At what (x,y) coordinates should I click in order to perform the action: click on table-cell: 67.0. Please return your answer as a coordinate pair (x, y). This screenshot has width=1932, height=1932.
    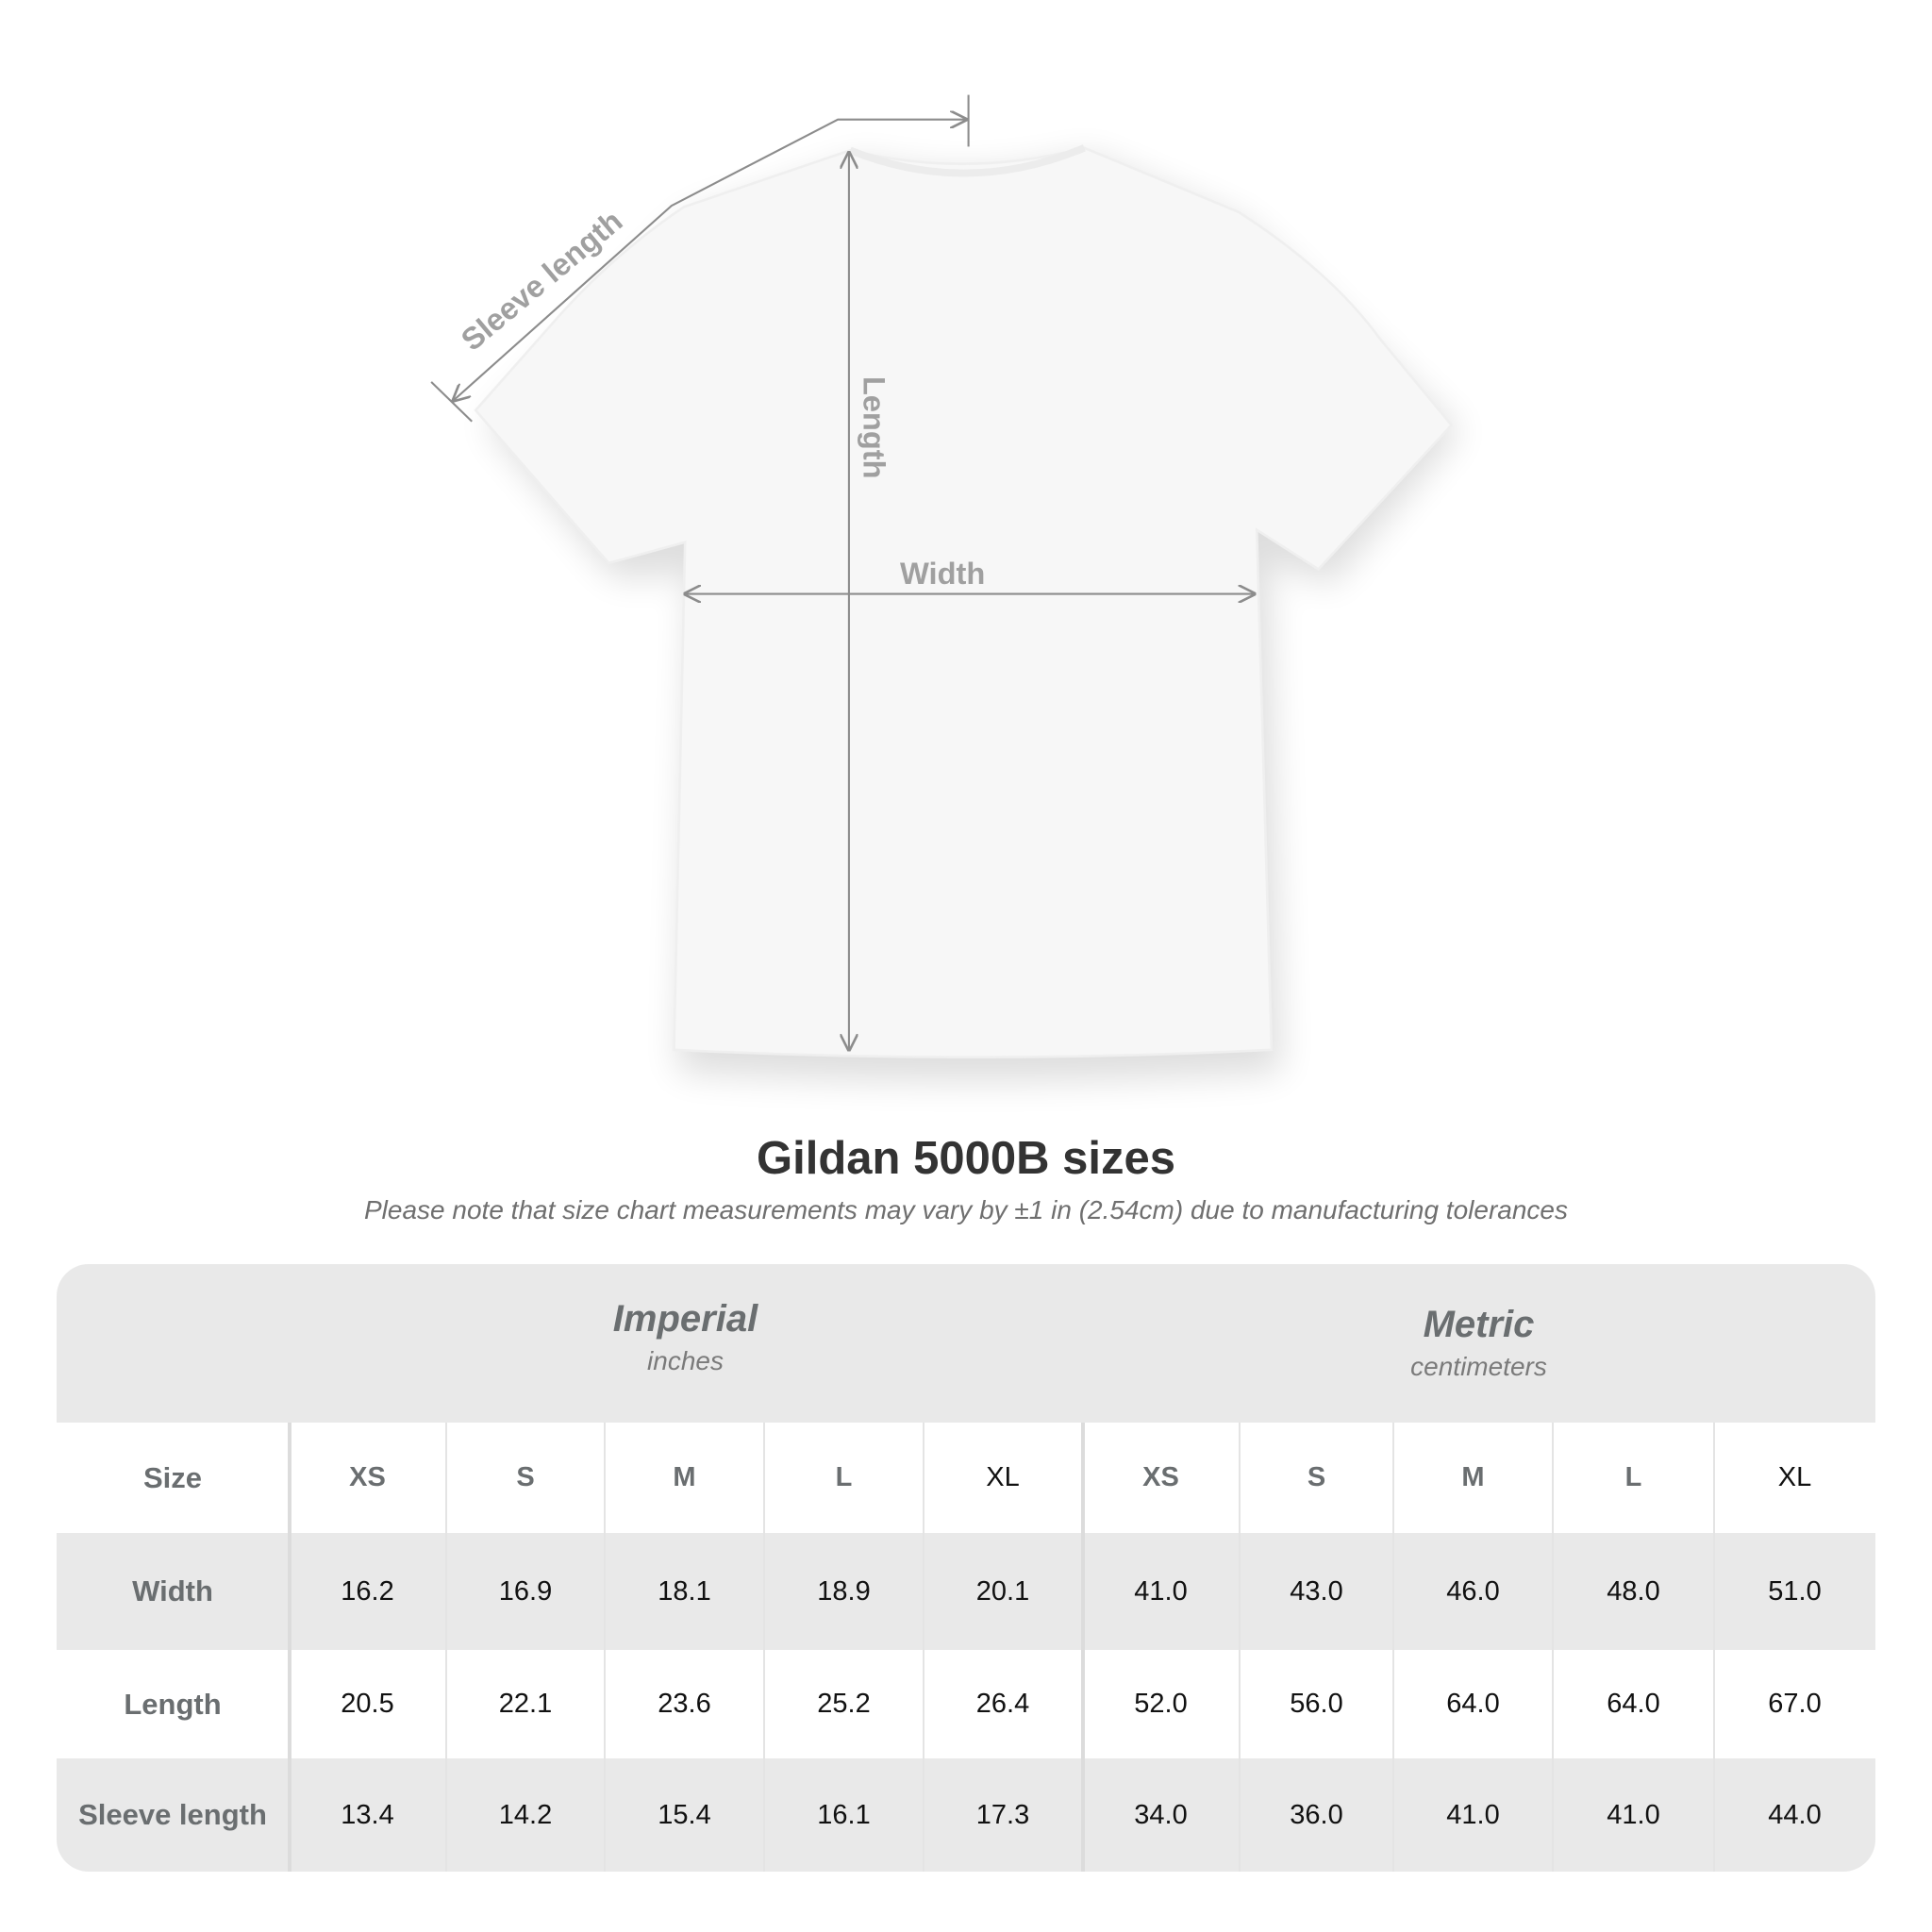
    Looking at the image, I should click on (1795, 1704).